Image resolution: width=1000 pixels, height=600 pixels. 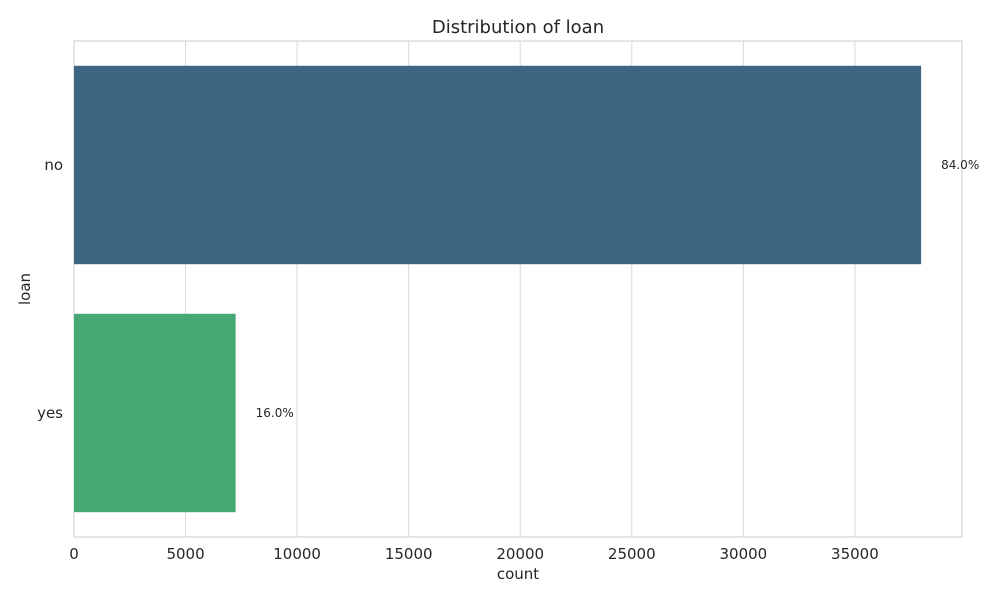 I want to click on x-tick-label: 0, so click(x=74, y=554).